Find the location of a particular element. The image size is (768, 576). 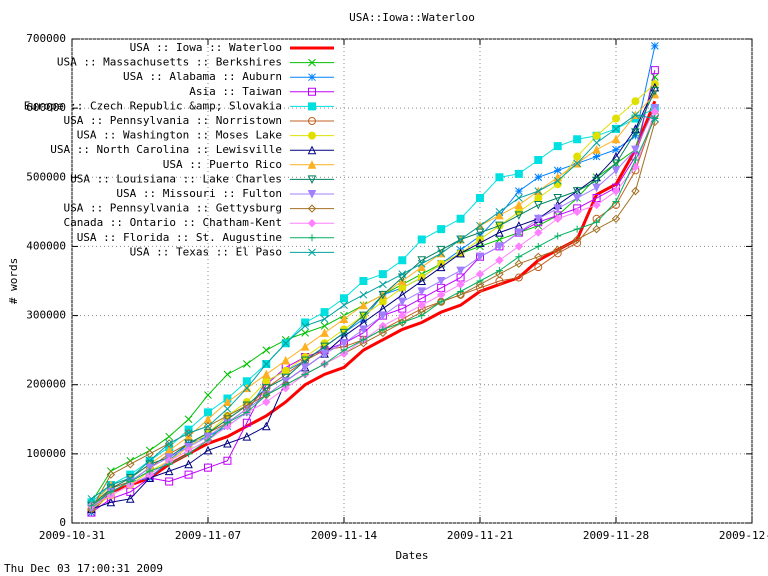

x-tick-label: 2009-11-07 is located at coordinates (208, 535).